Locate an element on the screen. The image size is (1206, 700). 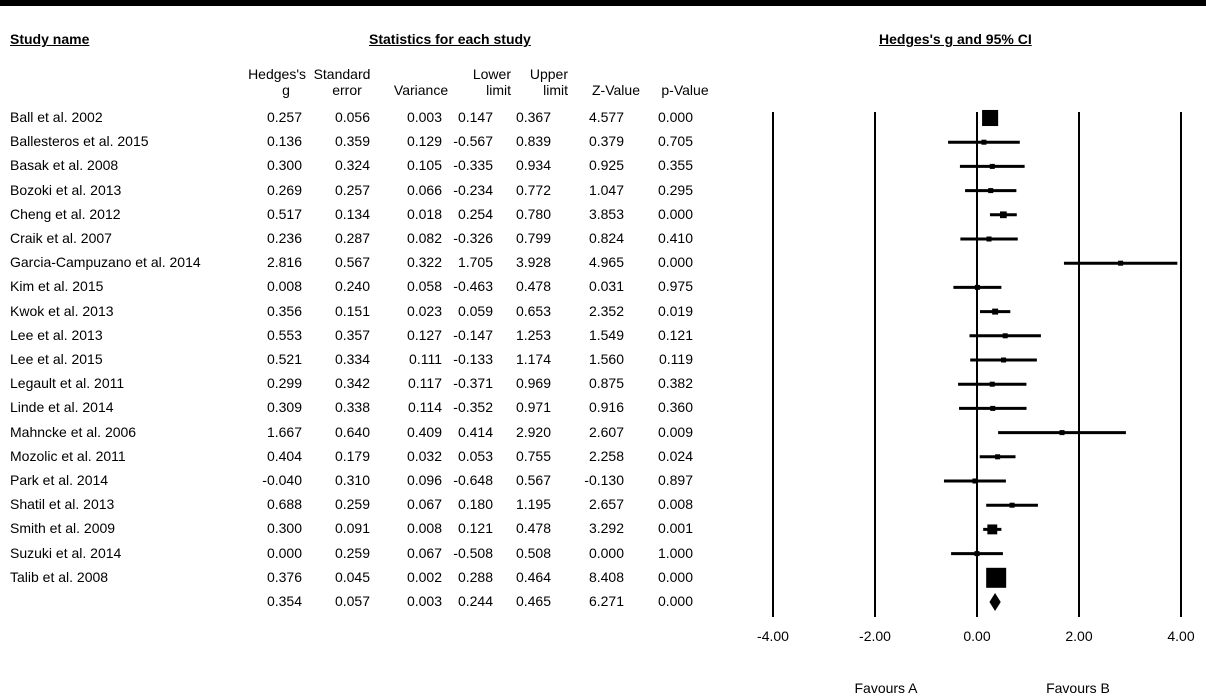
x-tick-label: 4.00 is located at coordinates (1180, 636).